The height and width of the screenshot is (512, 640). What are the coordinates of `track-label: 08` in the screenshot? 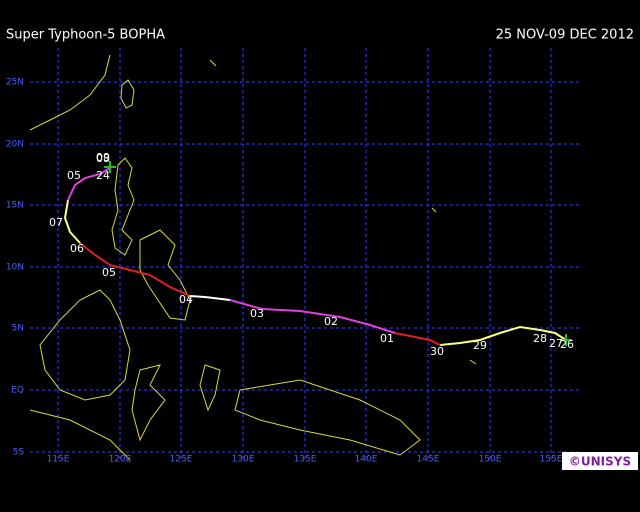 It's located at (103, 158).